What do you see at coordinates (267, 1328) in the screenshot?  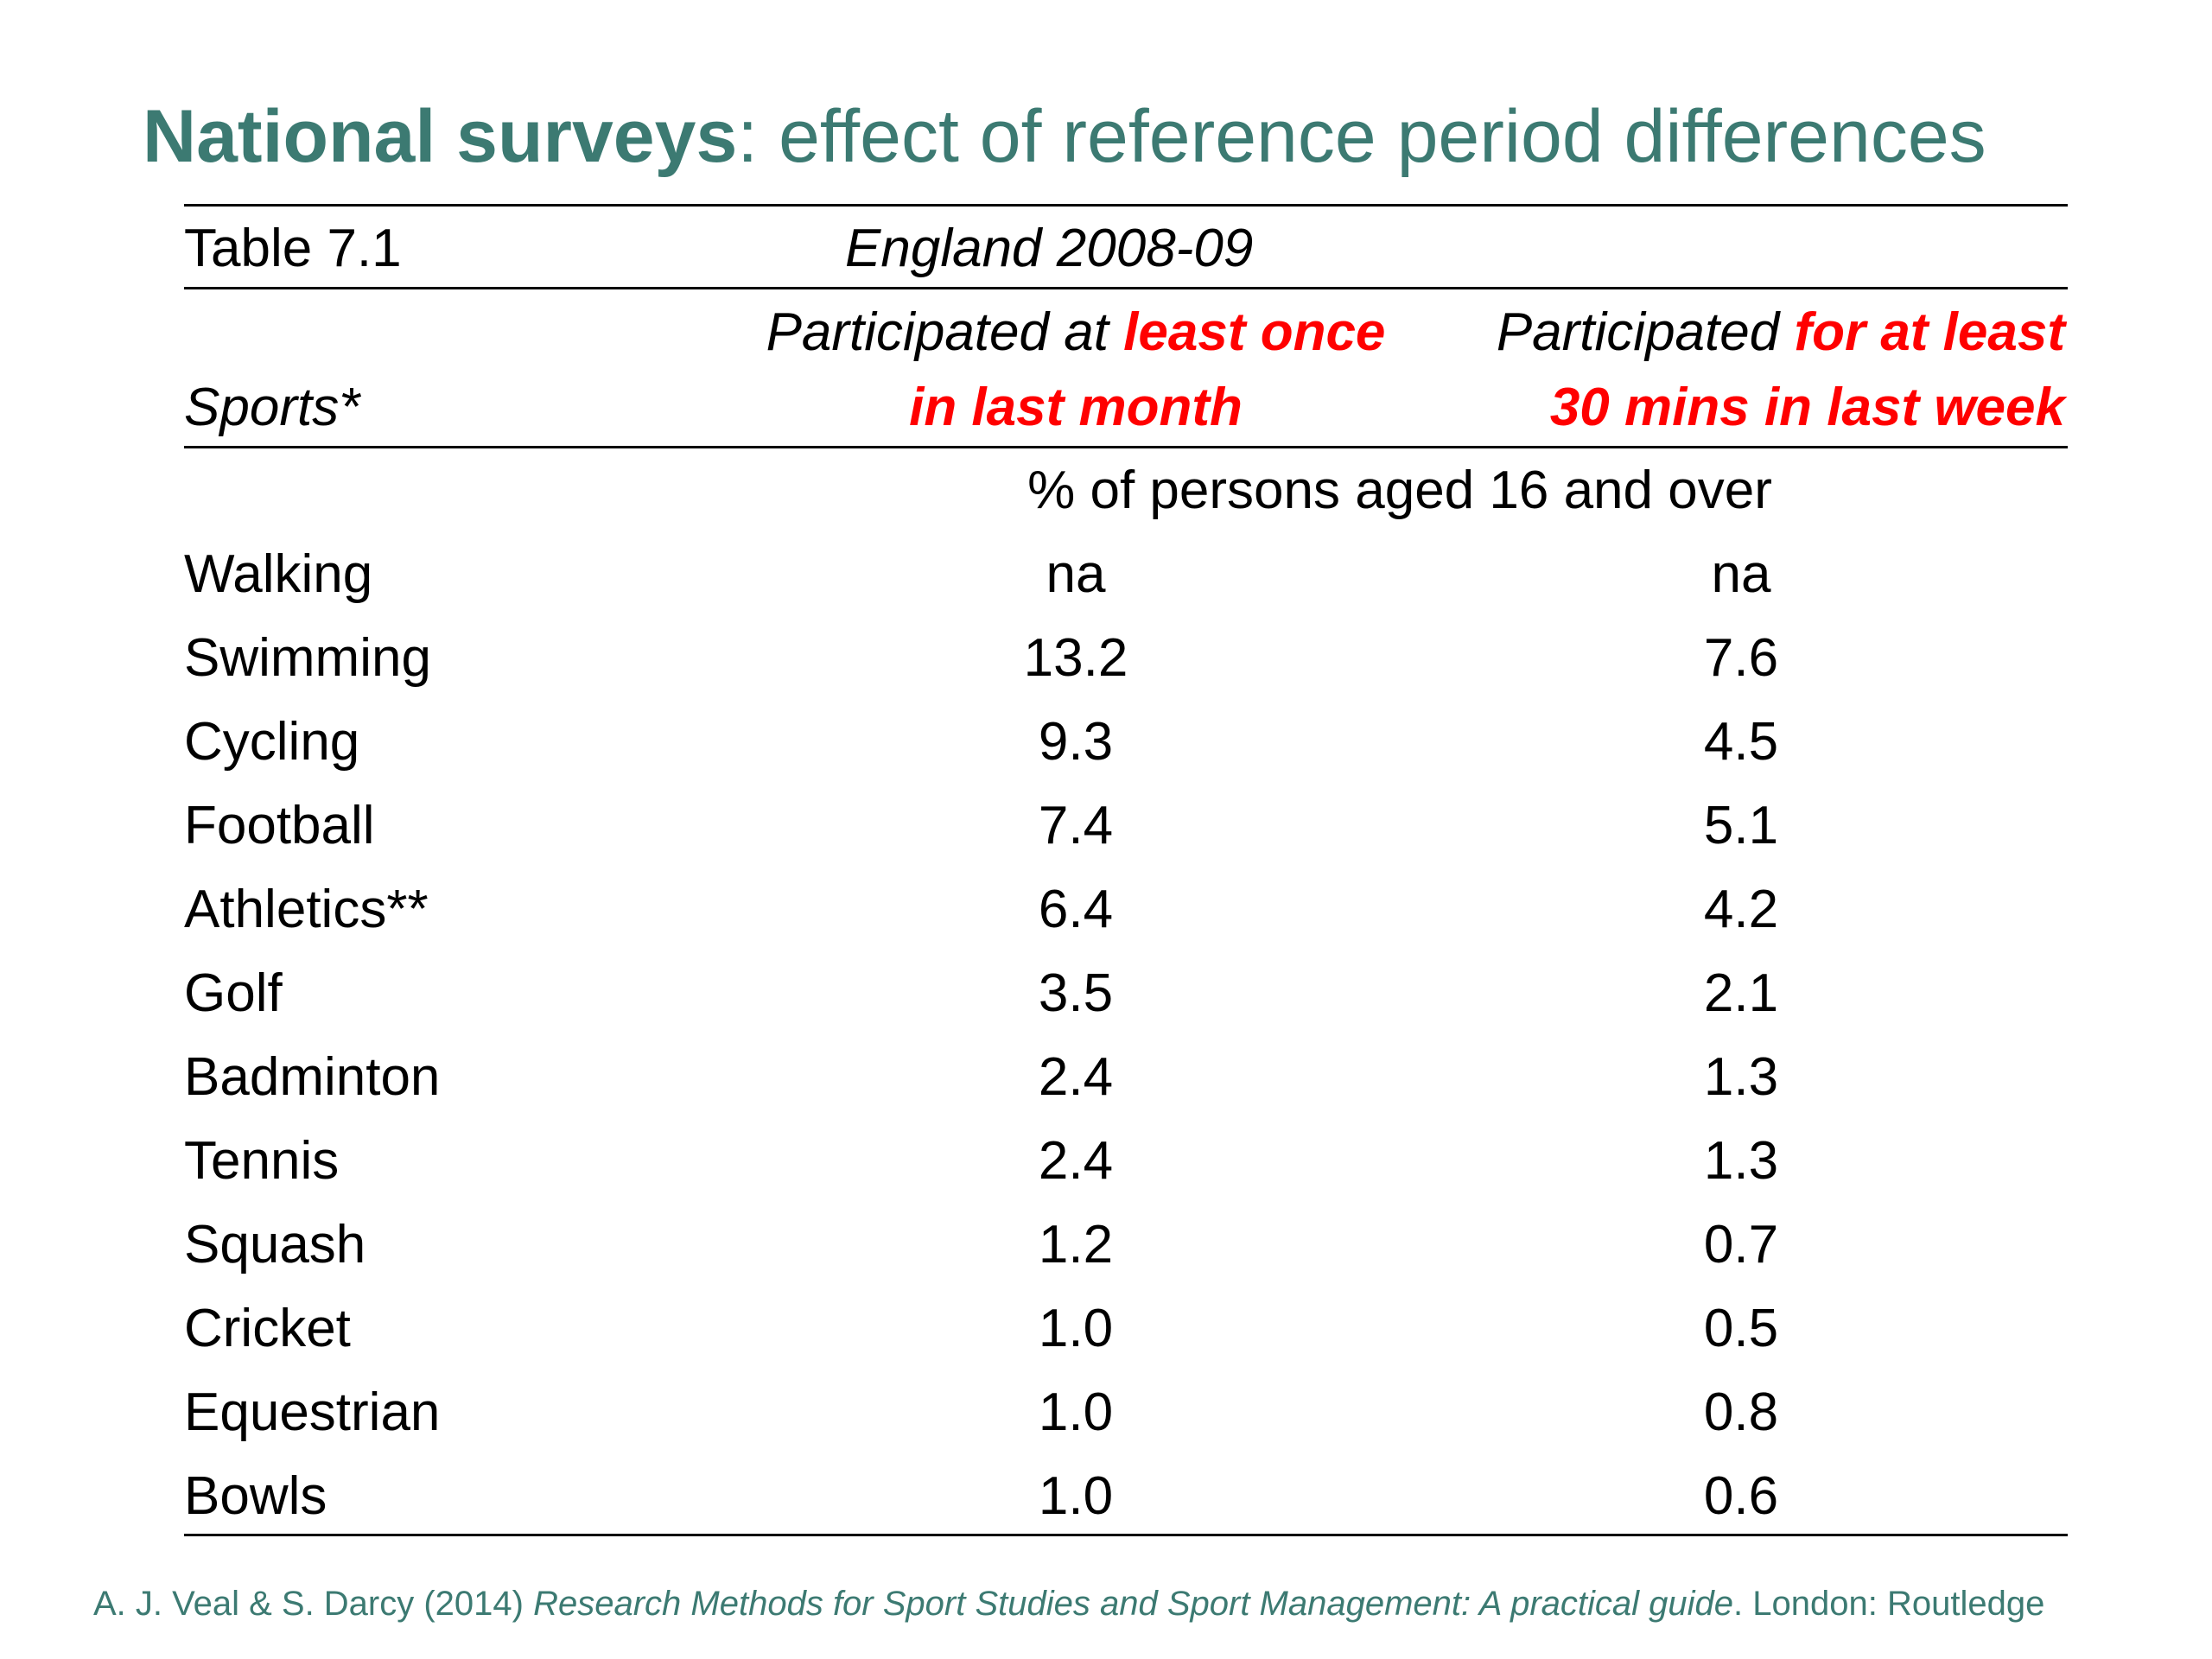 I see `sport-name: Cricket` at bounding box center [267, 1328].